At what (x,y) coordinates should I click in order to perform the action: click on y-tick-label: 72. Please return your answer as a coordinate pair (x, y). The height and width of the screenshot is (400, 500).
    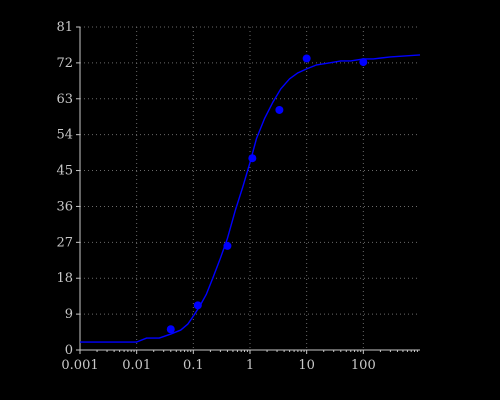
    Looking at the image, I should click on (64, 63).